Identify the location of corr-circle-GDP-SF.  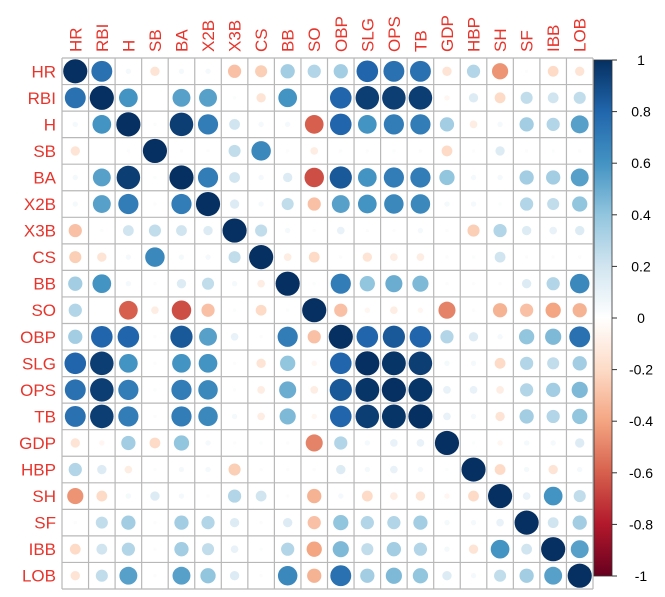
(526, 443).